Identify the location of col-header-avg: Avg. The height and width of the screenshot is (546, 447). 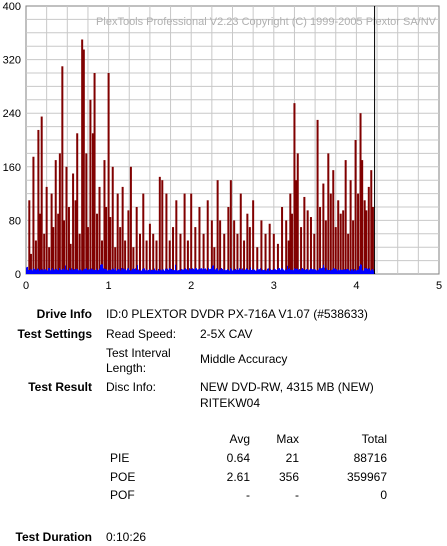
(239, 439).